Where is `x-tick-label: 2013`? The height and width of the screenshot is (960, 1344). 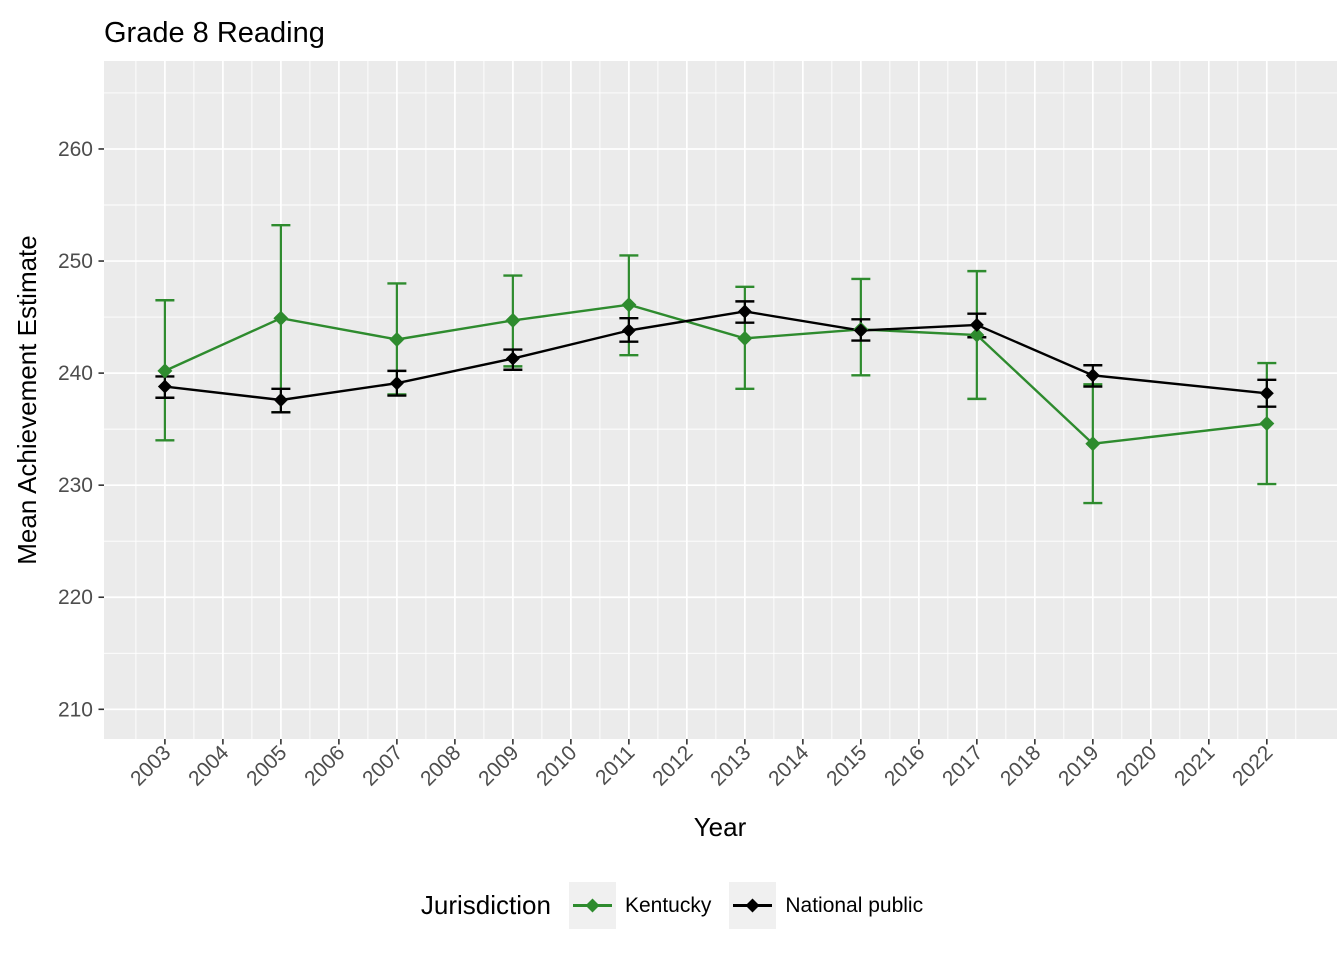
x-tick-label: 2013 is located at coordinates (730, 765).